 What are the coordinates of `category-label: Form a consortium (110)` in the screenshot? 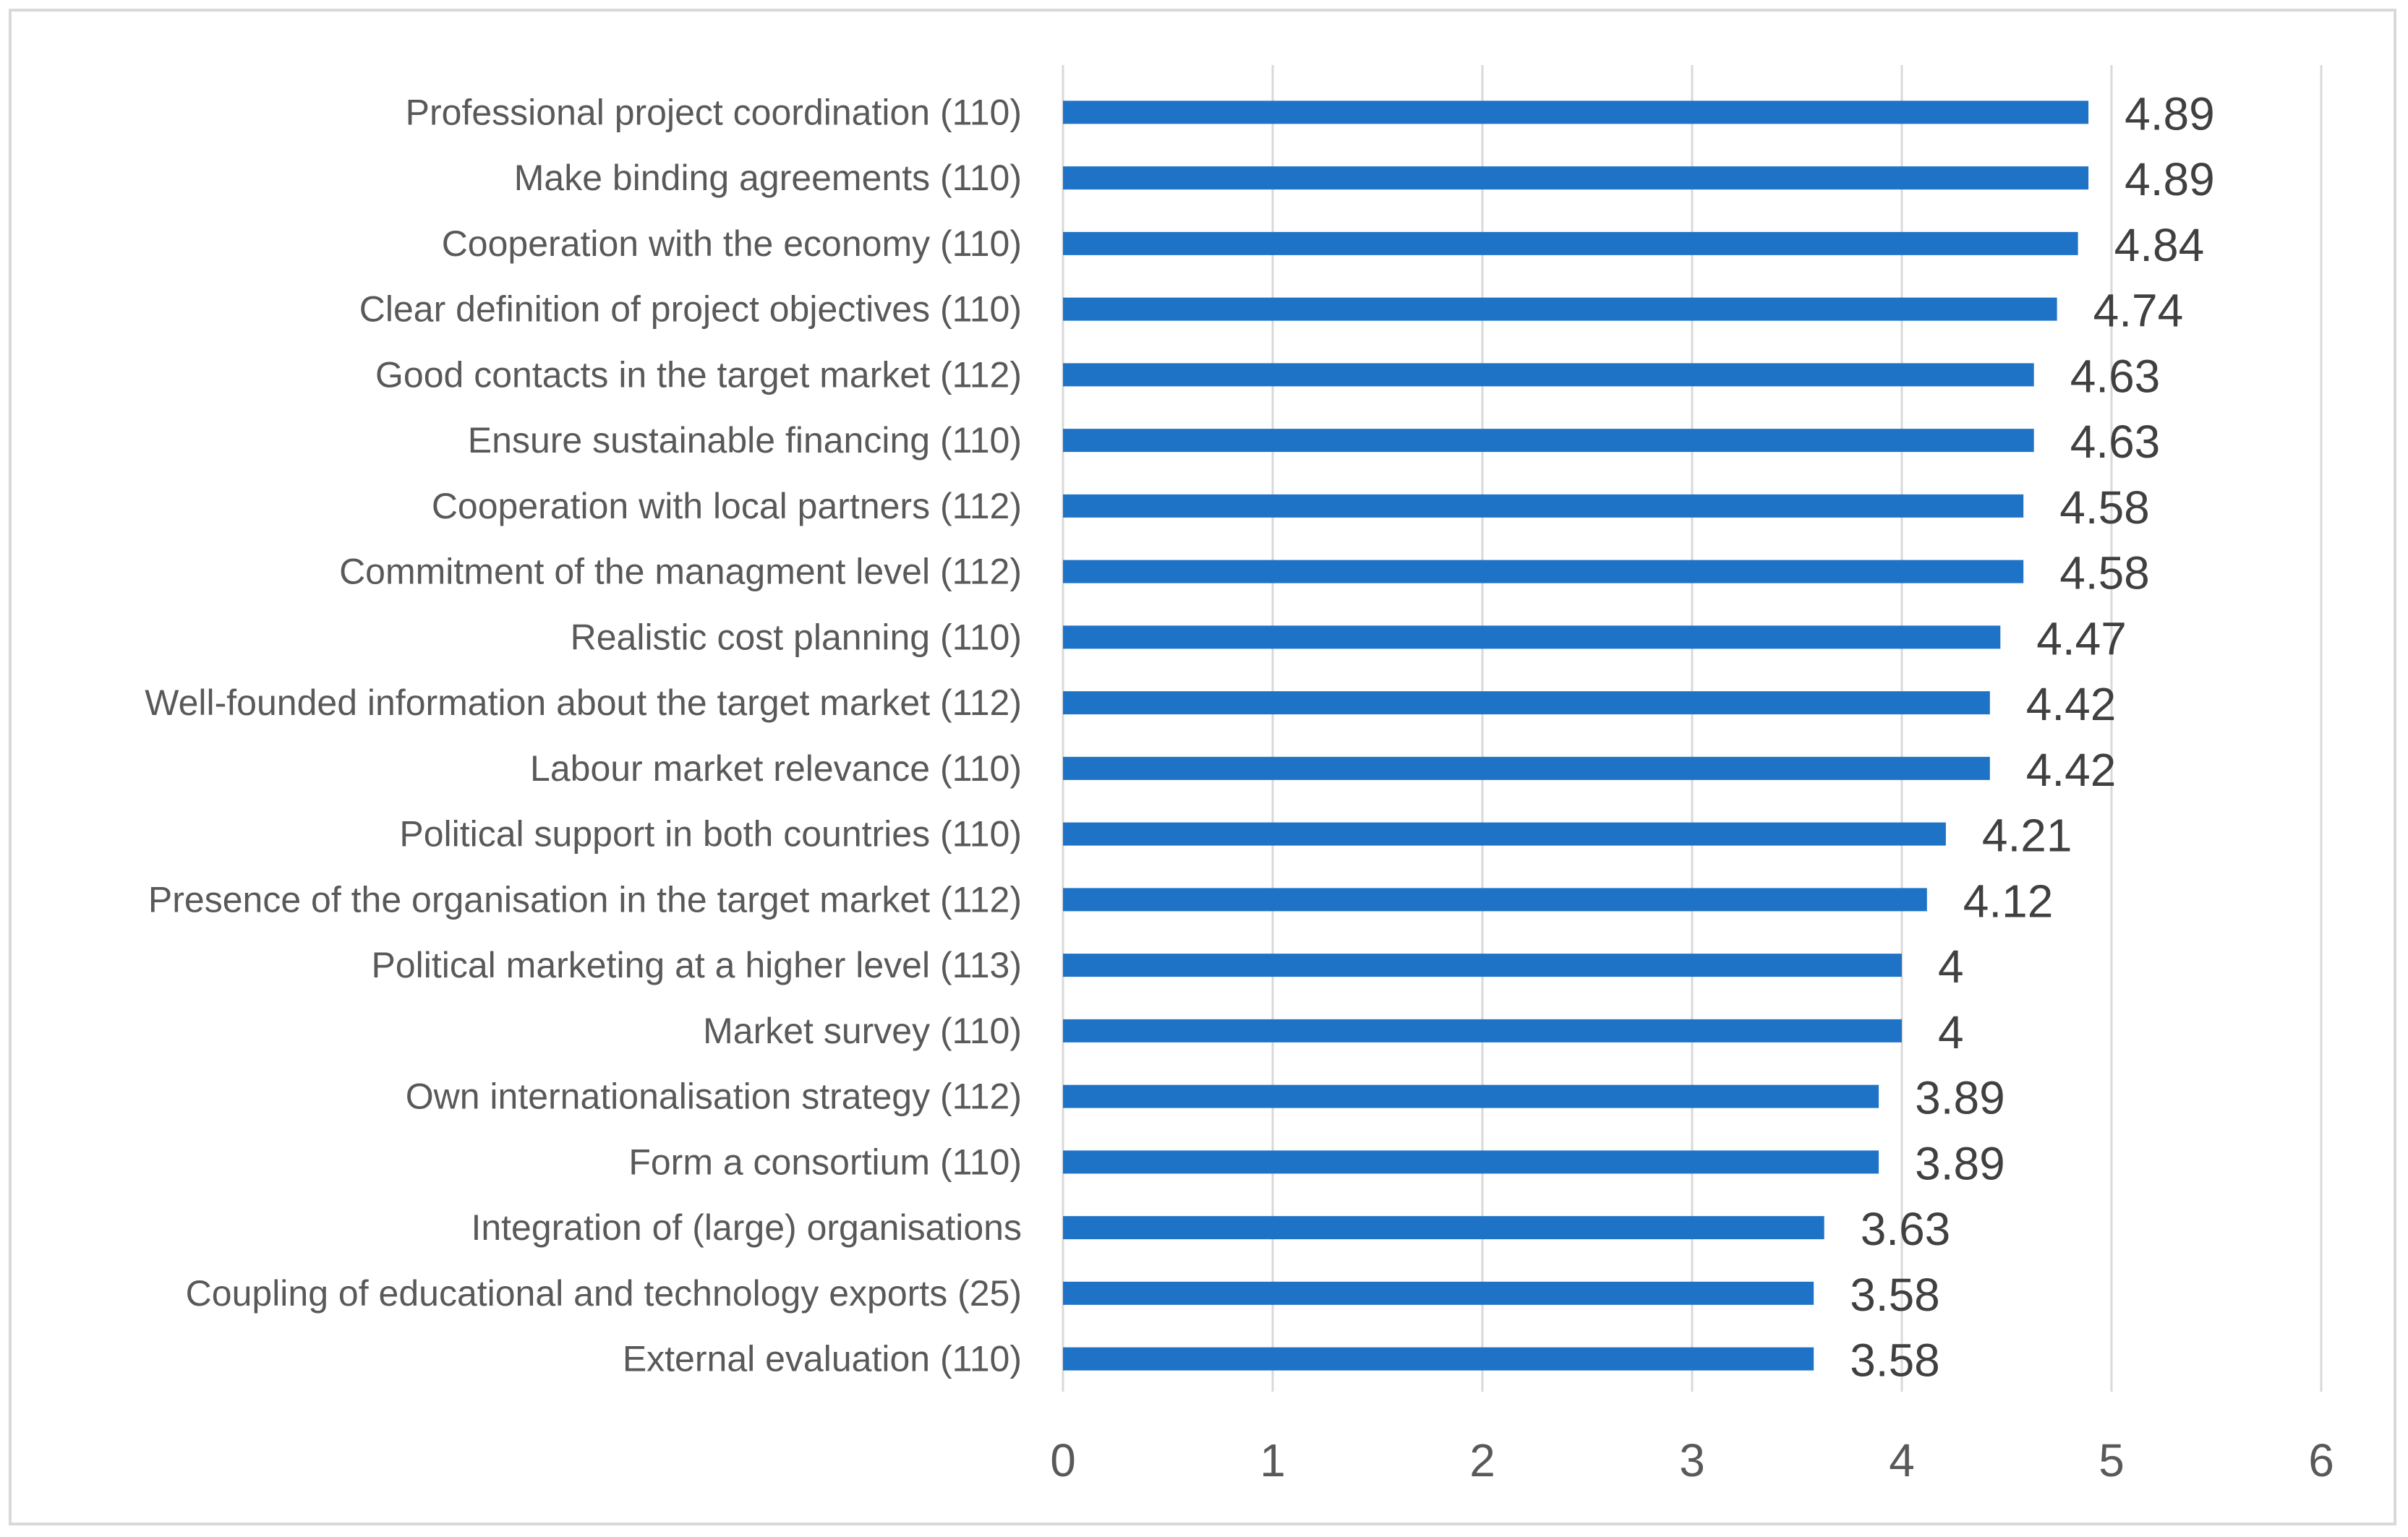 It's located at (825, 1162).